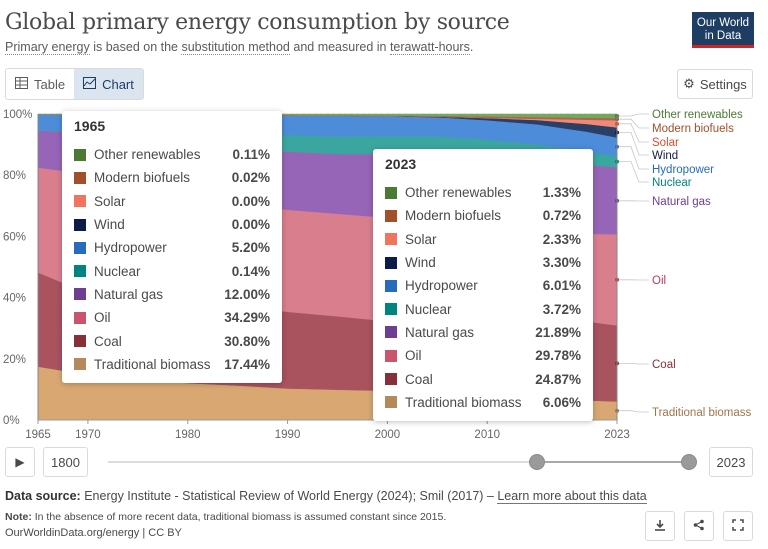  Describe the element at coordinates (235, 47) in the screenshot. I see `substitution-method-link: substitution method` at that location.